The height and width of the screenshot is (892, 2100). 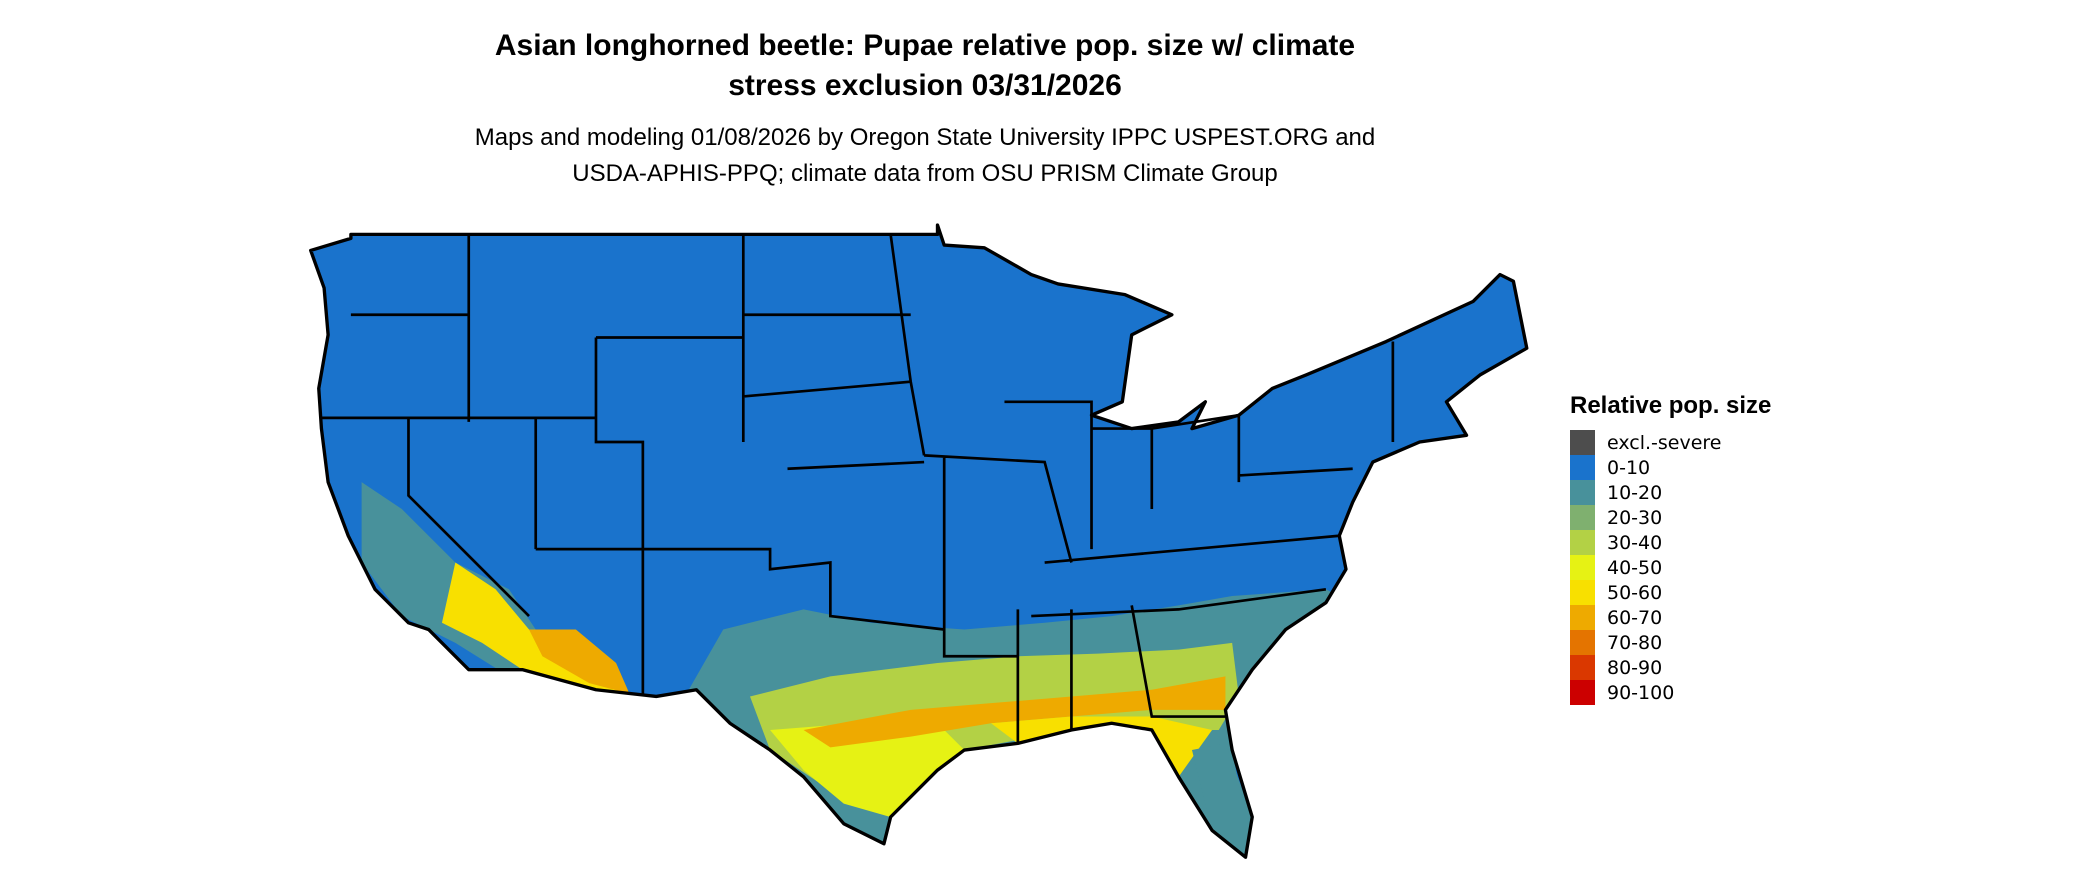 I want to click on legend-label: 80-90, so click(x=1635, y=667).